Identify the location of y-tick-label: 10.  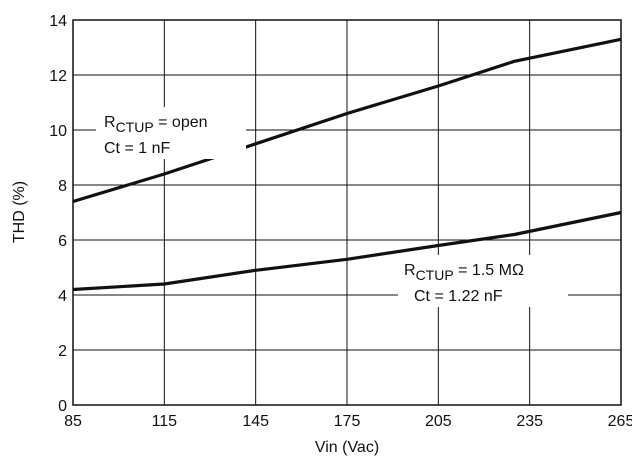
(58, 131).